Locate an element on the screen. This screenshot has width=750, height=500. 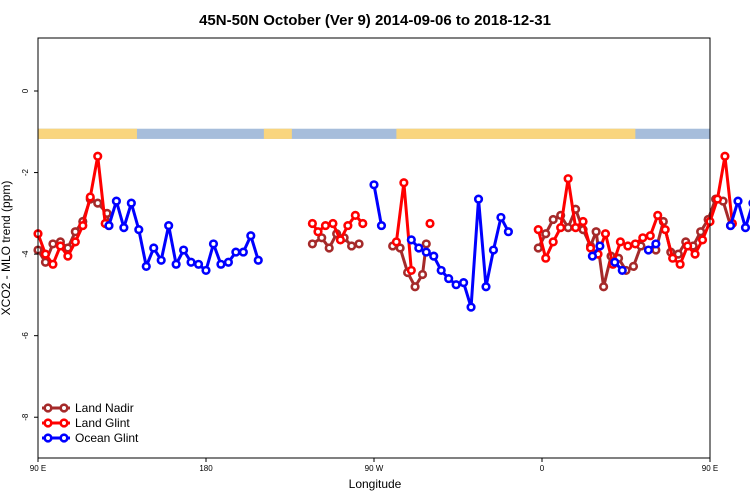
surface-type-band is located at coordinates (374, 133).